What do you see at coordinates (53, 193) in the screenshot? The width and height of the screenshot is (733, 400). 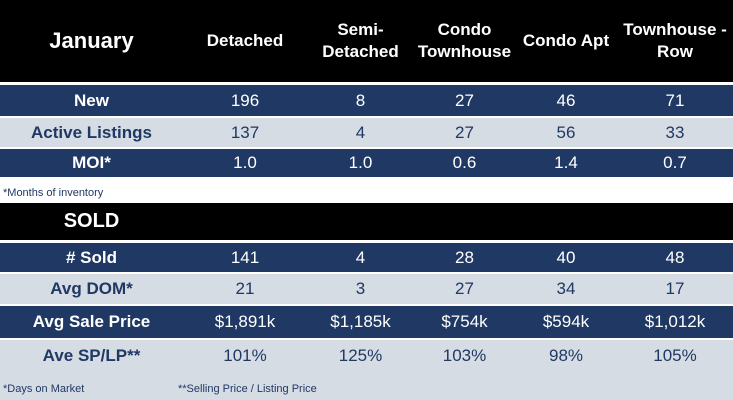 I see `moi-footnote: *Months of inventory` at bounding box center [53, 193].